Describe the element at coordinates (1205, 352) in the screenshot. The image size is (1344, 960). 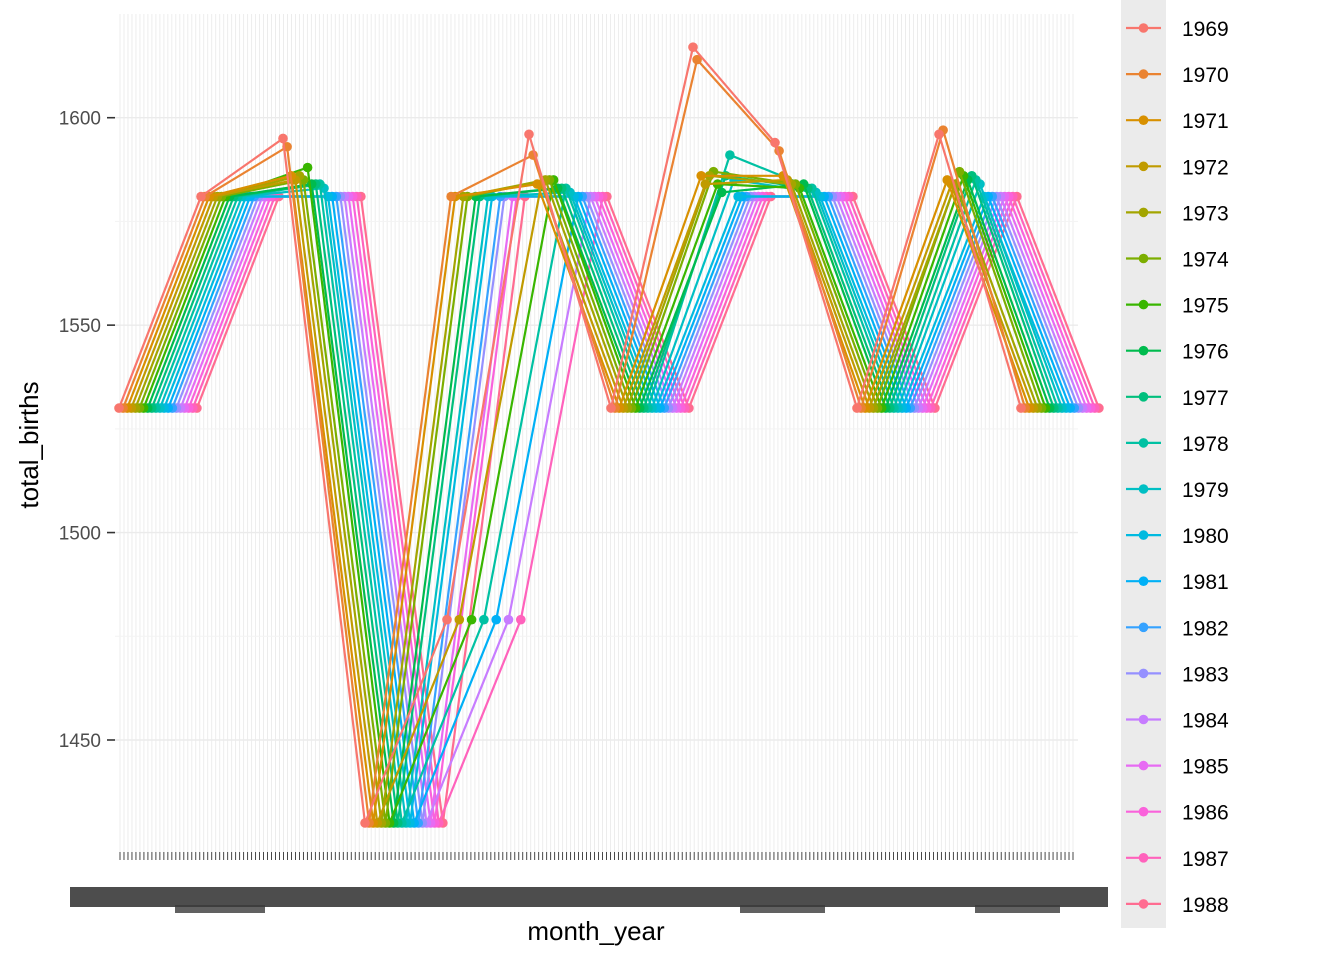
I see `legend-label: 1976` at that location.